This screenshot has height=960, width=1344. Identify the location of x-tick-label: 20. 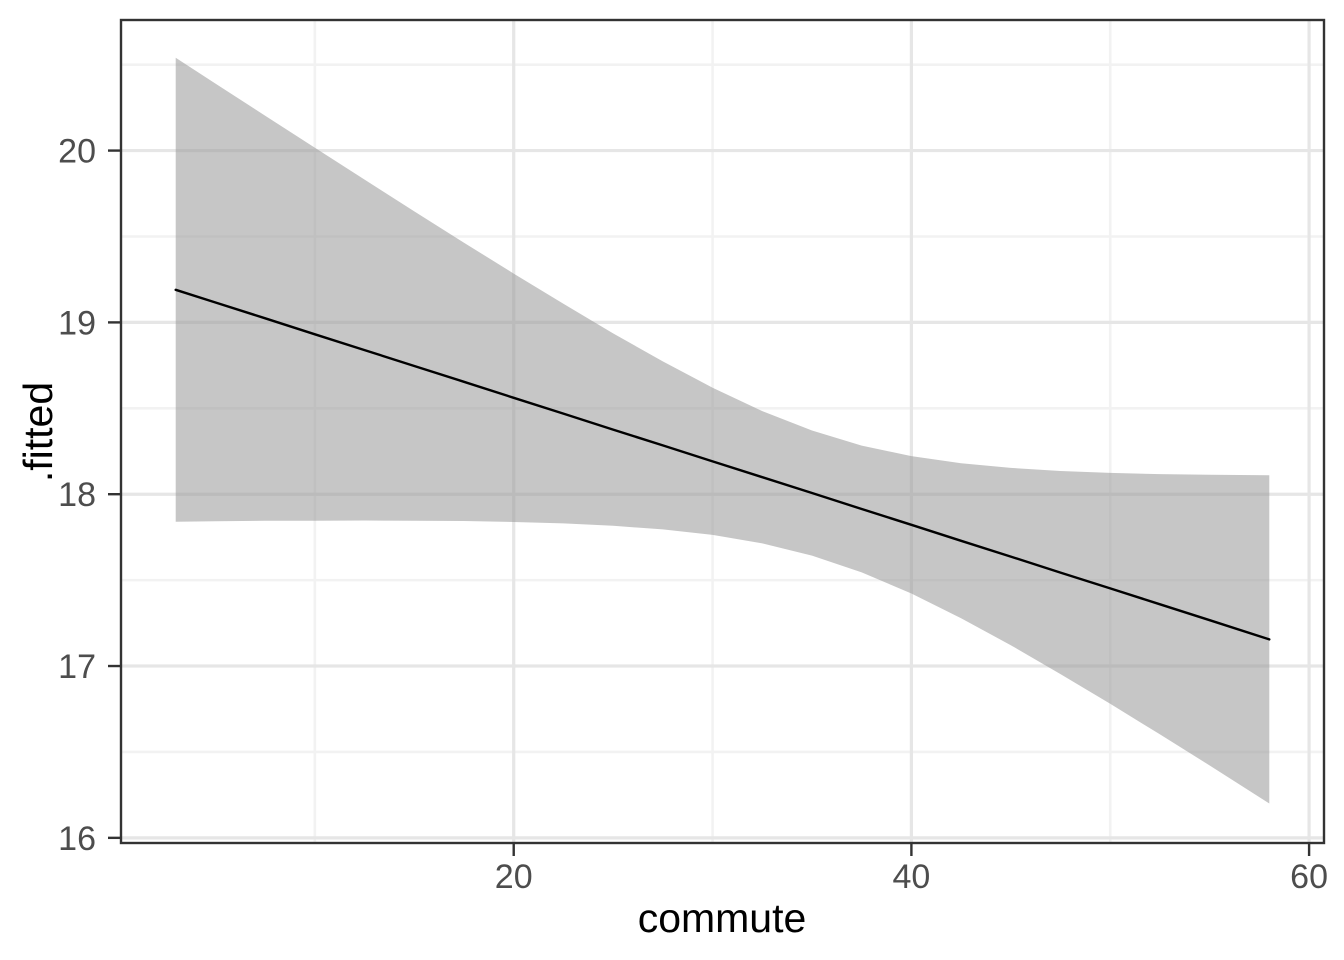
(514, 877).